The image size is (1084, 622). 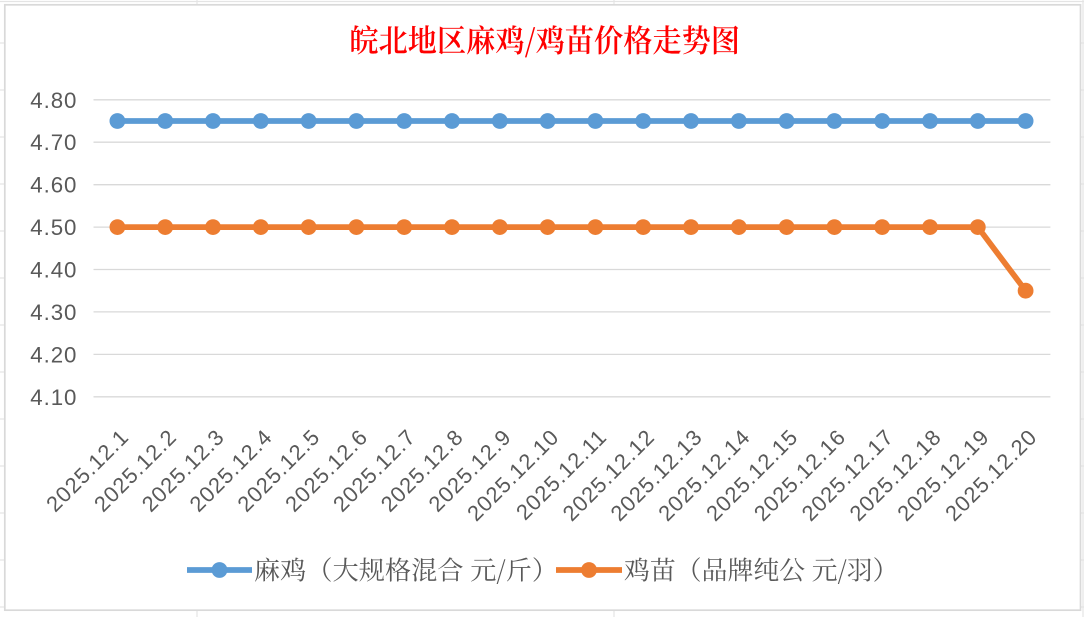 I want to click on svg-text: 4.30, so click(x=53, y=312).